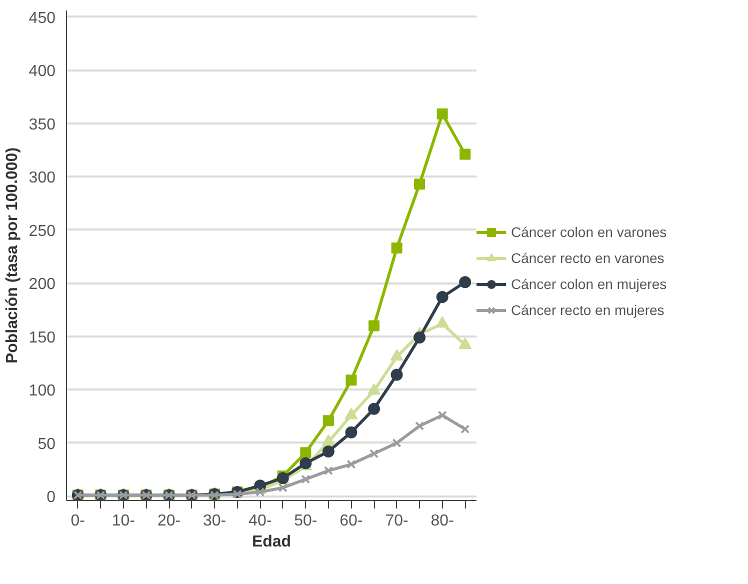 The height and width of the screenshot is (584, 748). I want to click on x-tick-label: 40-, so click(260, 521).